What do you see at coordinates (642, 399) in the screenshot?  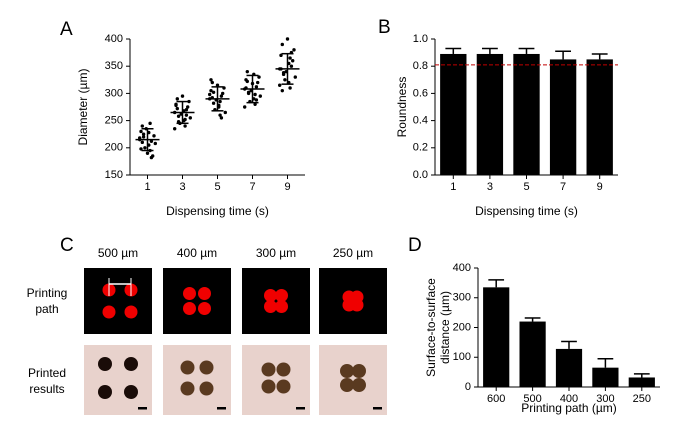 I see `x-tick-label: 250` at bounding box center [642, 399].